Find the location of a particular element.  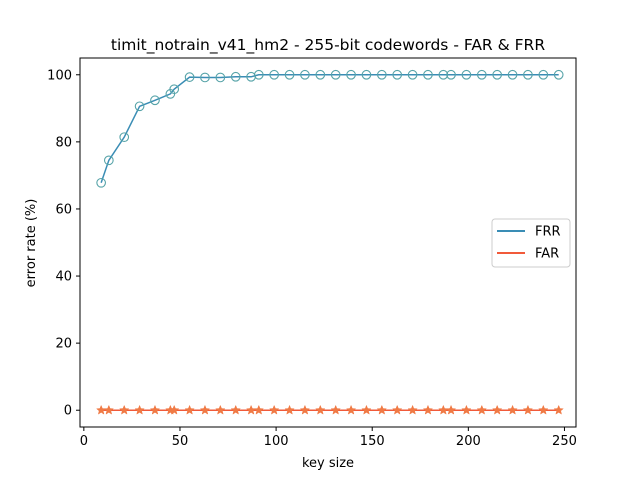

y-axis-label: error rate (%) is located at coordinates (31, 243).